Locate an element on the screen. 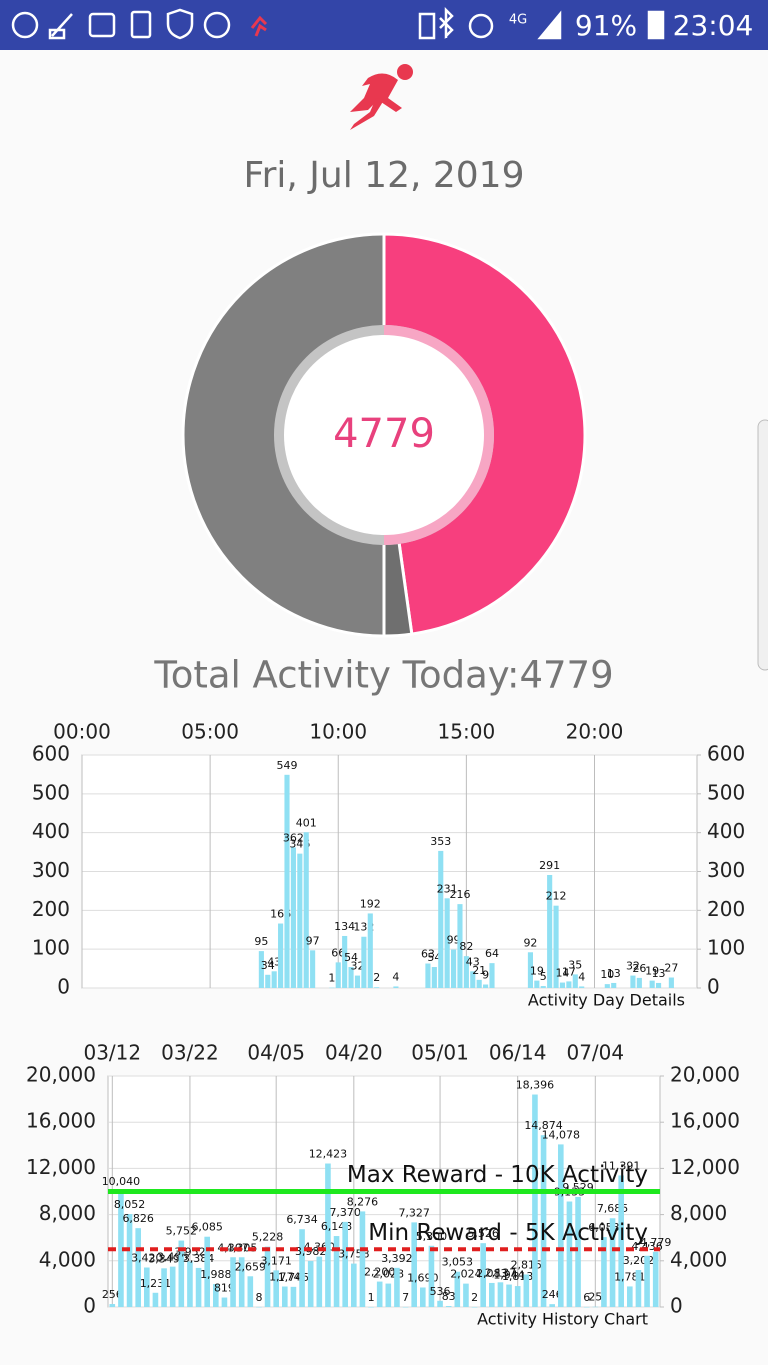  value-label: 8 is located at coordinates (258, 1297).